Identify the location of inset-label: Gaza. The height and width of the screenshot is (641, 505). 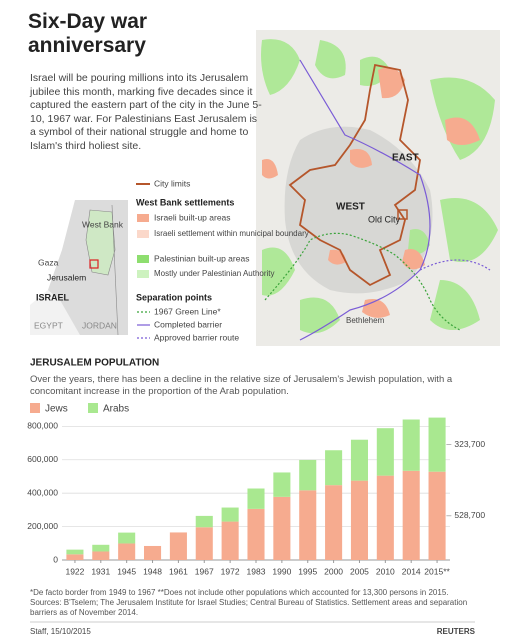
(48, 262).